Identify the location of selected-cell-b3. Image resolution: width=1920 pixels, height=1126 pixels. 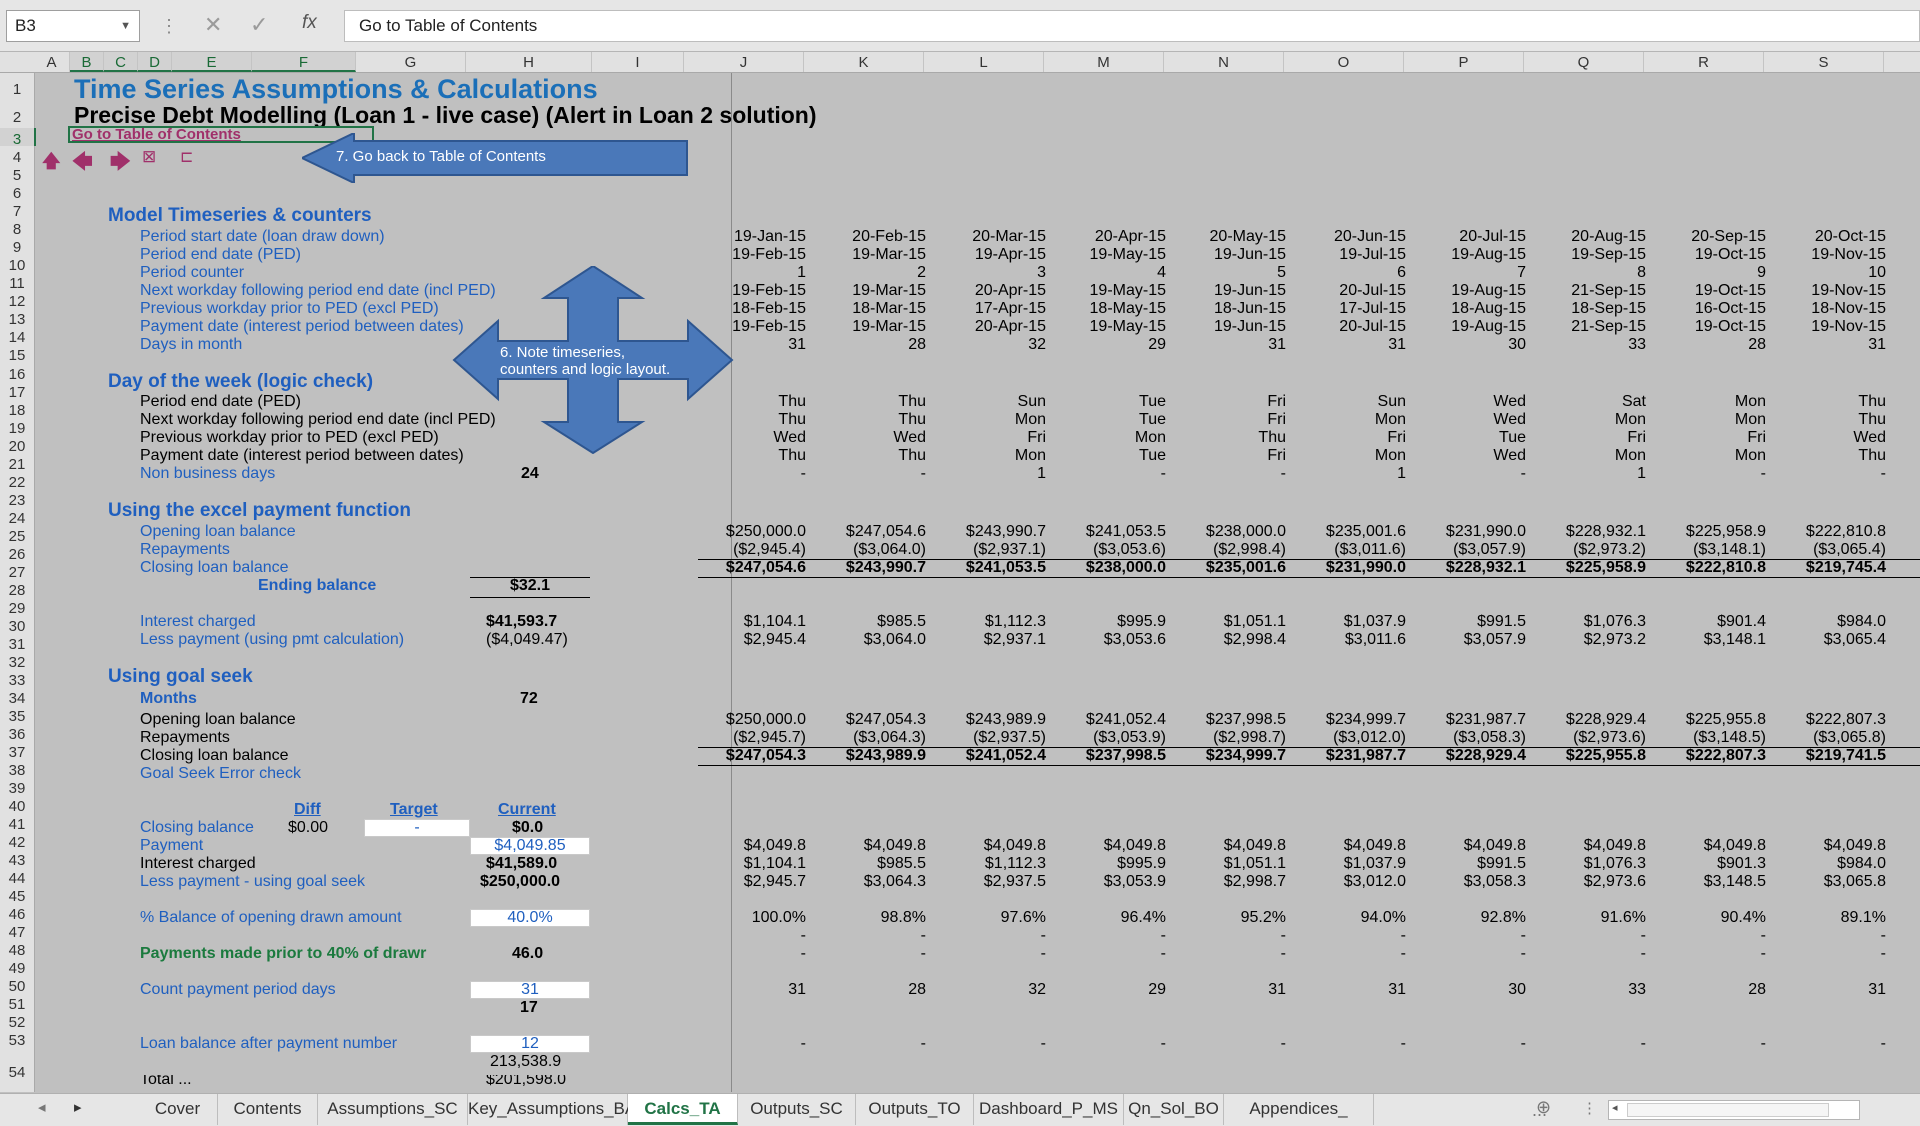
(221, 134).